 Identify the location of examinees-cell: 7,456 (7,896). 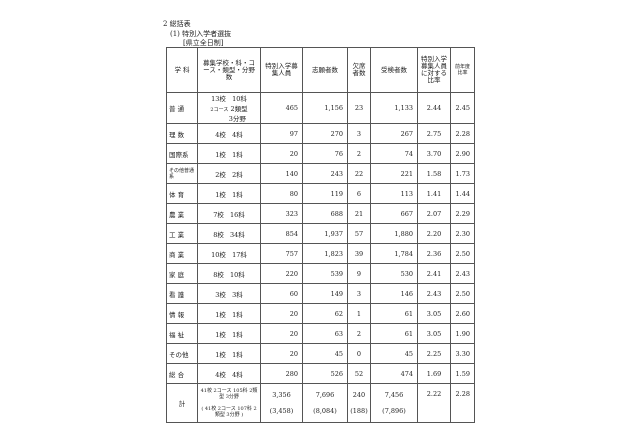
(394, 403).